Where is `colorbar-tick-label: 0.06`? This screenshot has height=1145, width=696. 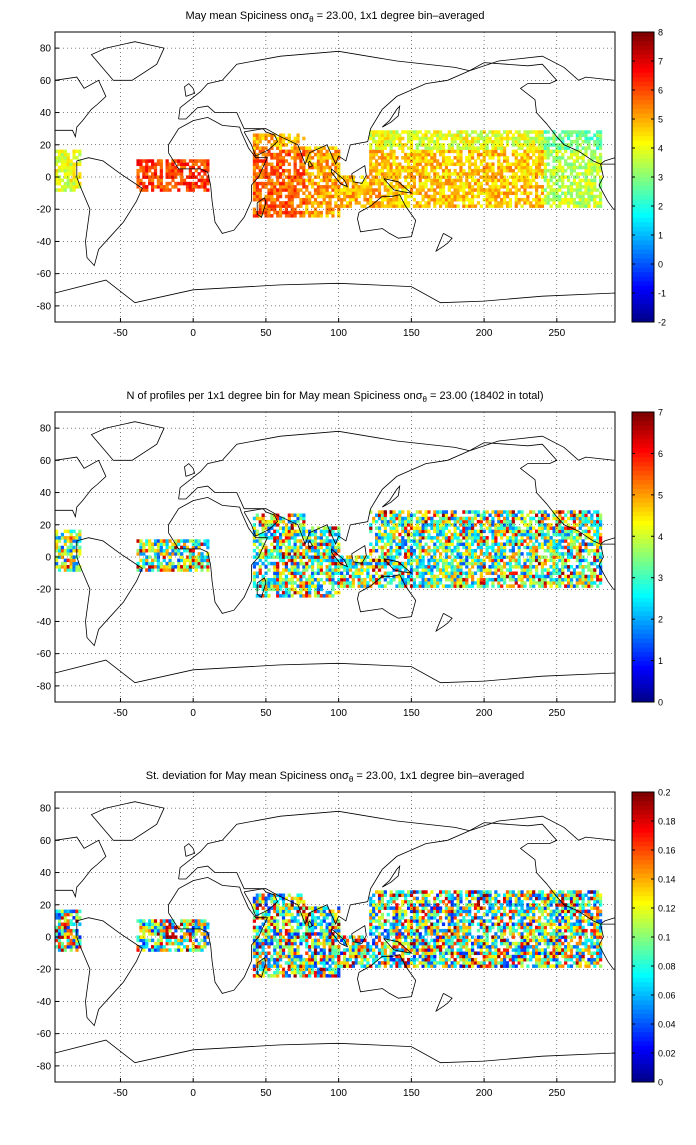
colorbar-tick-label: 0.06 is located at coordinates (667, 996).